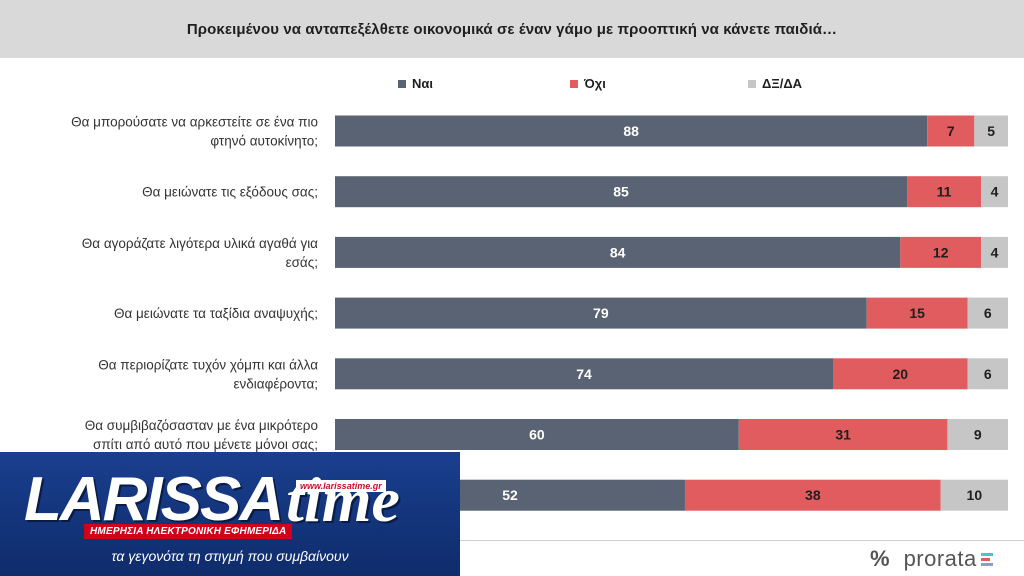  I want to click on larissatime-logo: LARISSA time, so click(212, 499).